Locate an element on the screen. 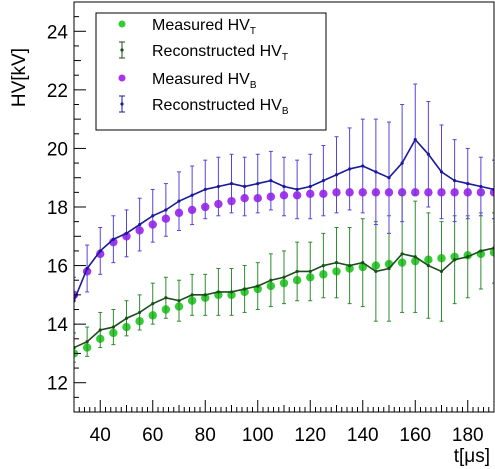  legend-label: Measured HVT is located at coordinates (204, 27).